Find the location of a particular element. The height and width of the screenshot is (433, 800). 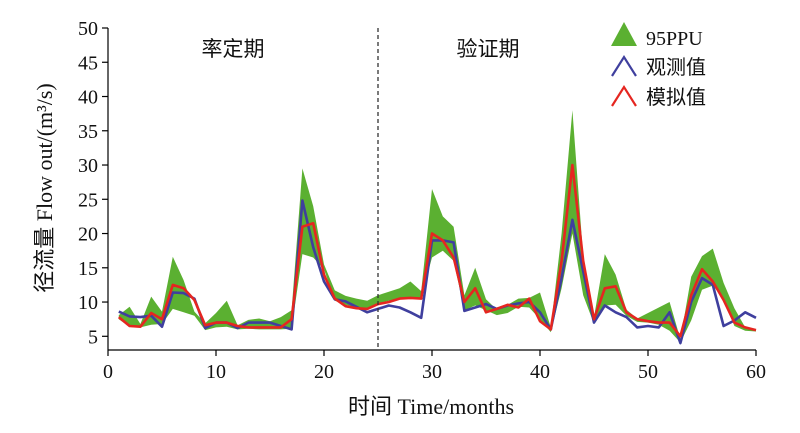

y-tick-label: 30 is located at coordinates (88, 166).